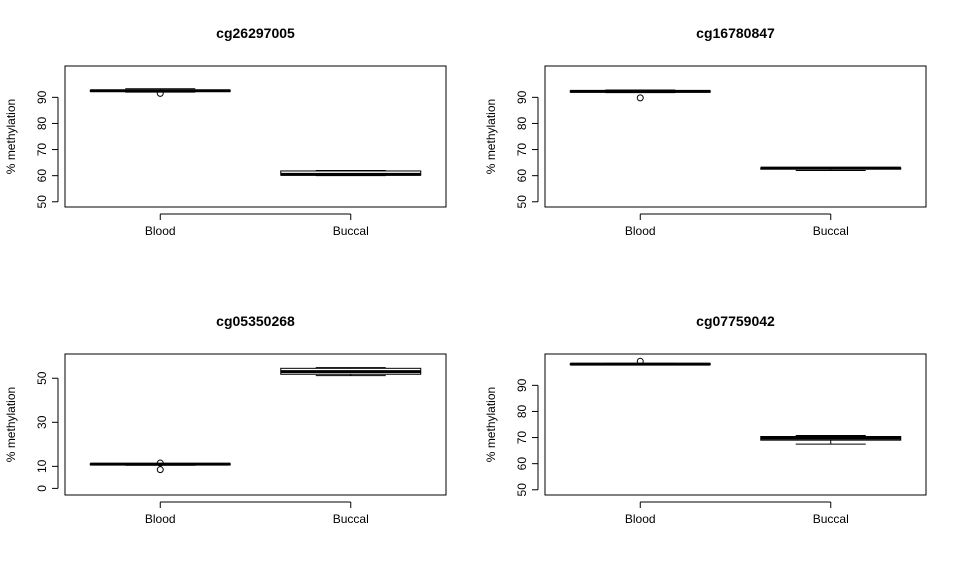 This screenshot has width=960, height=581. Describe the element at coordinates (42, 466) in the screenshot. I see `y-tick-label: 10` at that location.